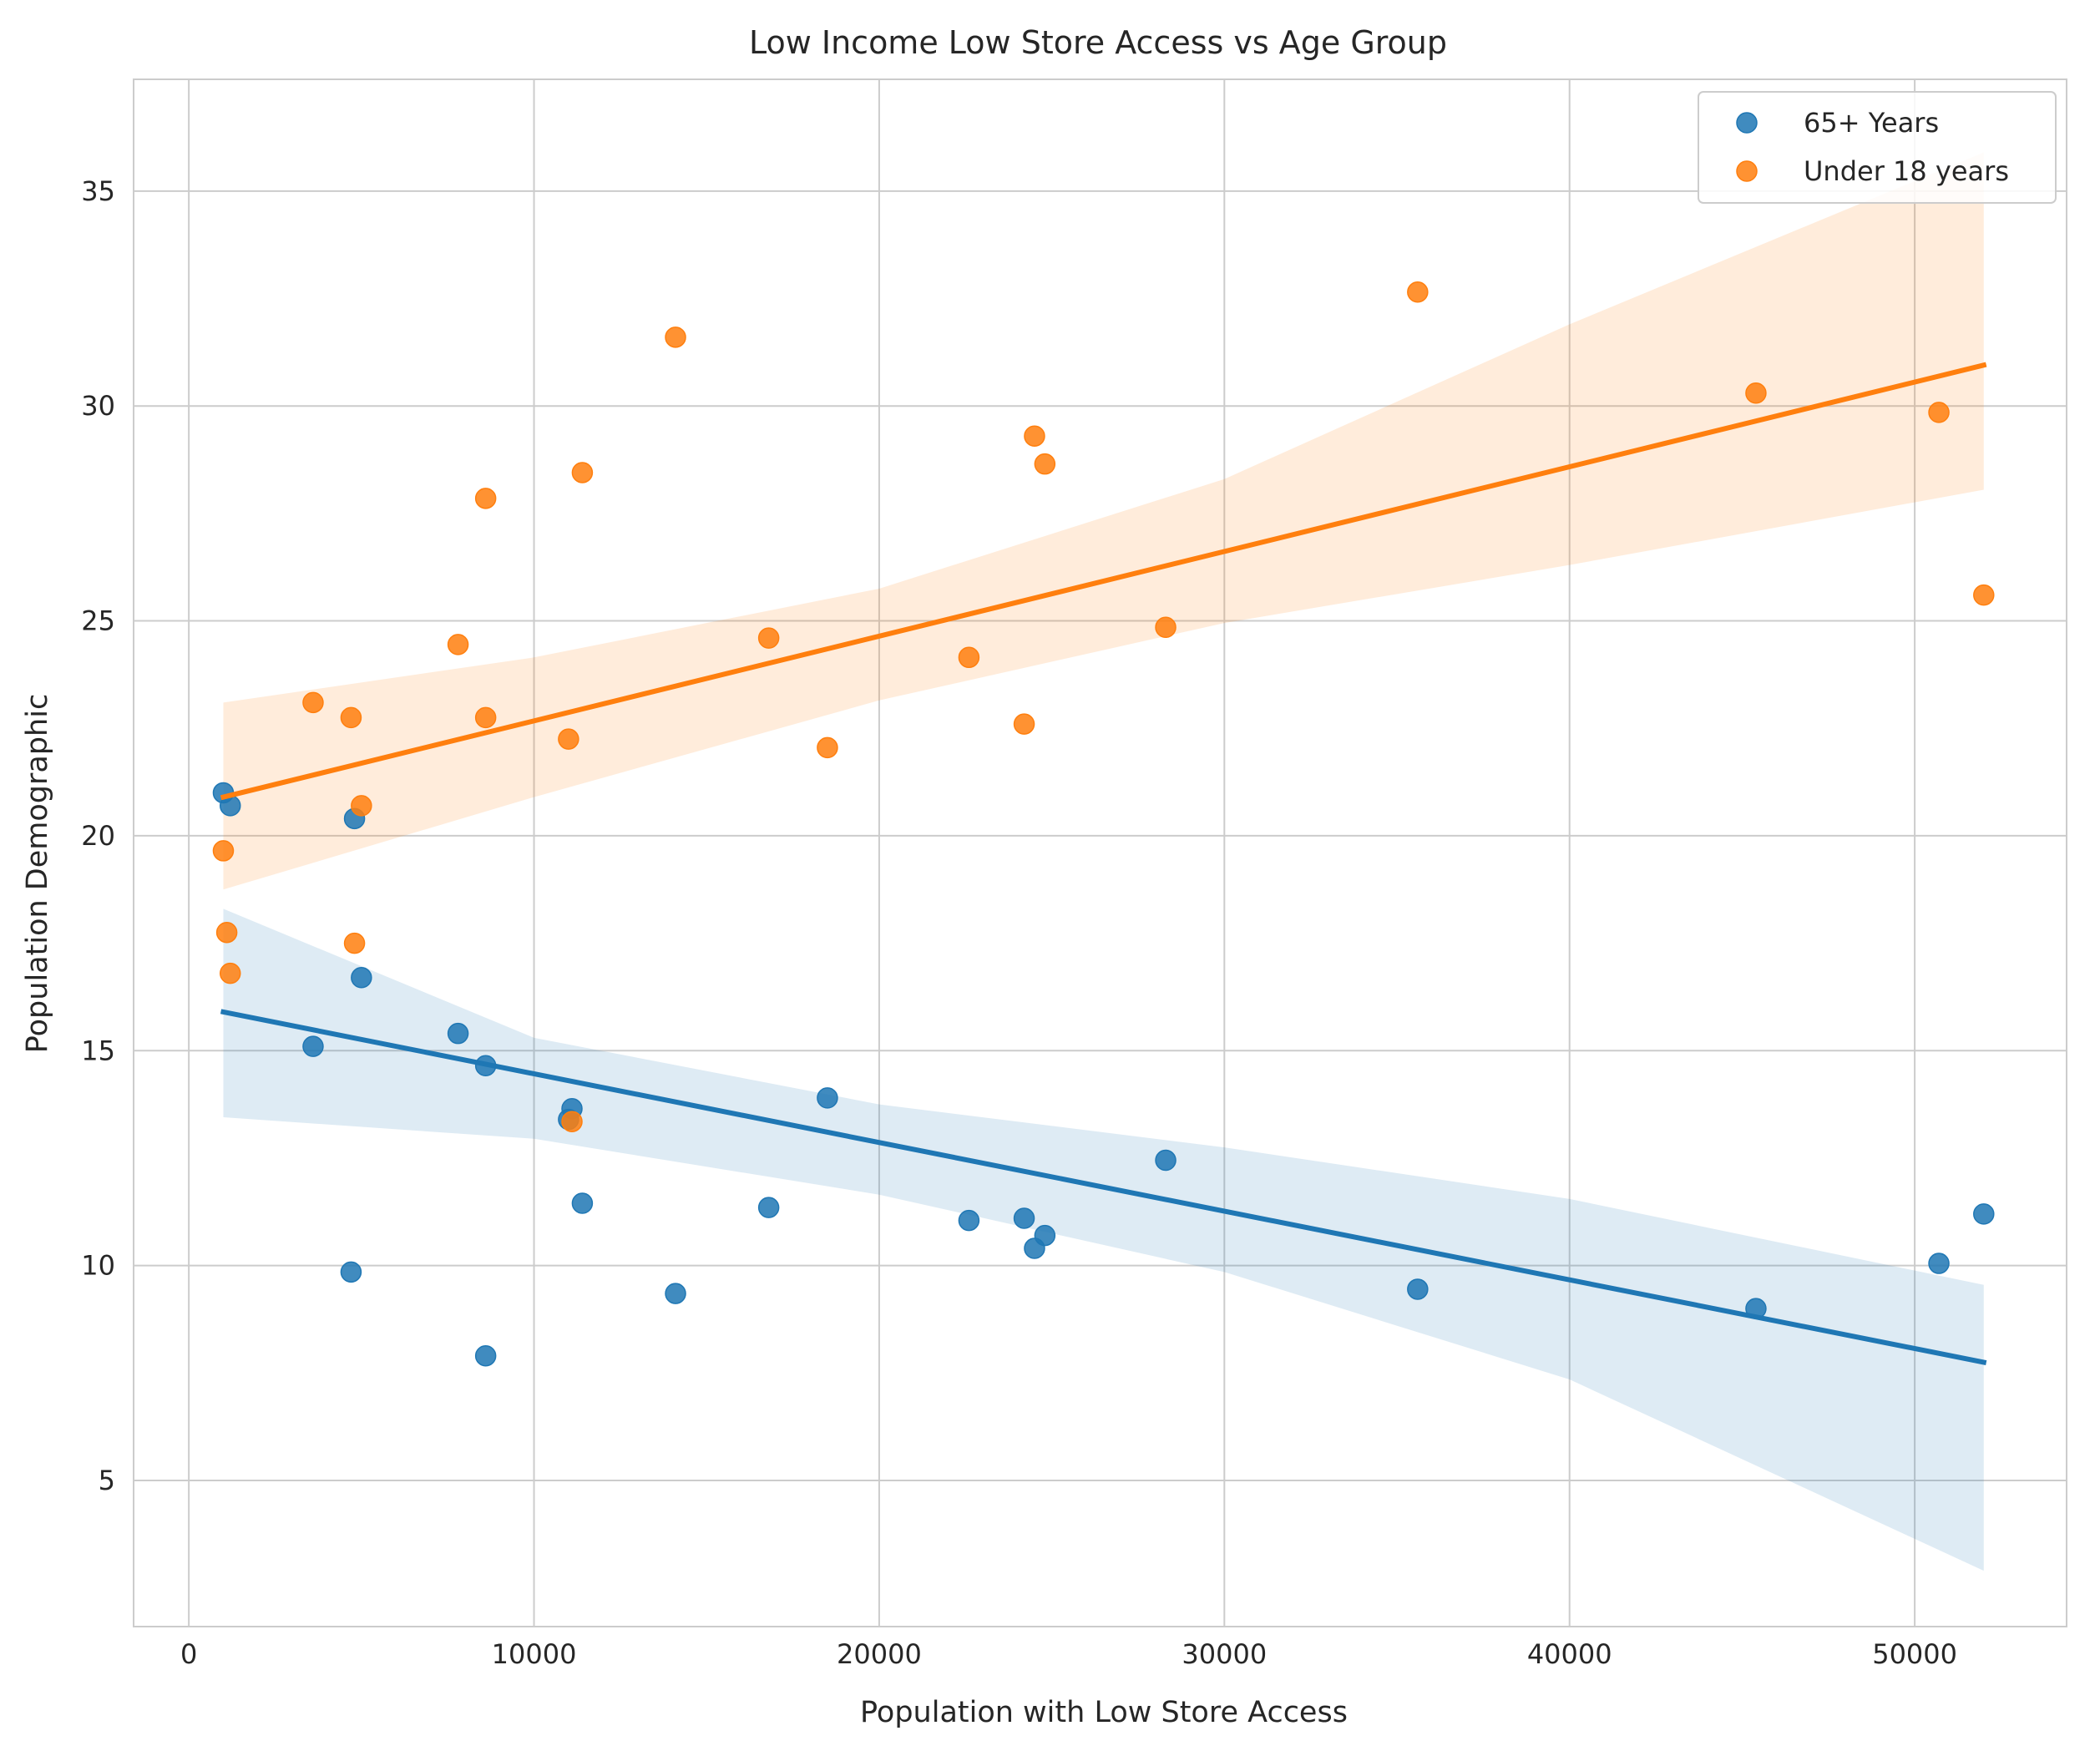  I want to click on y-tick-label: 10, so click(98, 1266).